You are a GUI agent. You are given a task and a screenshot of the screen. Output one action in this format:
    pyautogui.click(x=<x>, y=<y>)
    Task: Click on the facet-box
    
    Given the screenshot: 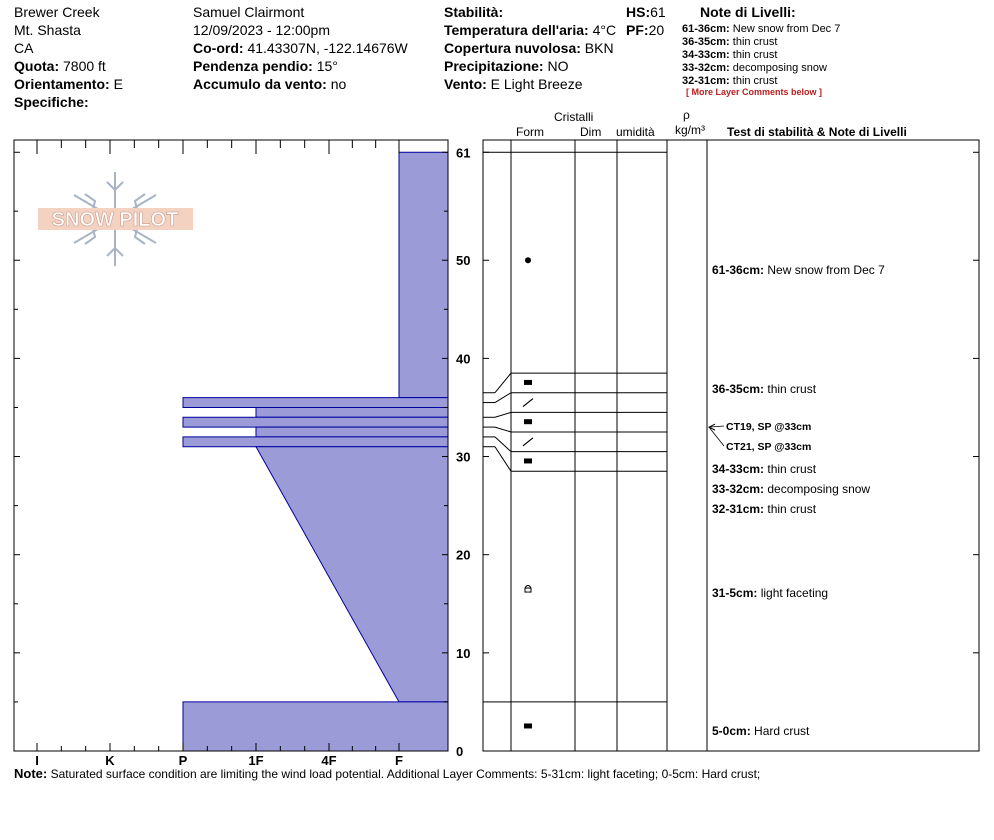 What is the action you would take?
    pyautogui.click(x=528, y=590)
    